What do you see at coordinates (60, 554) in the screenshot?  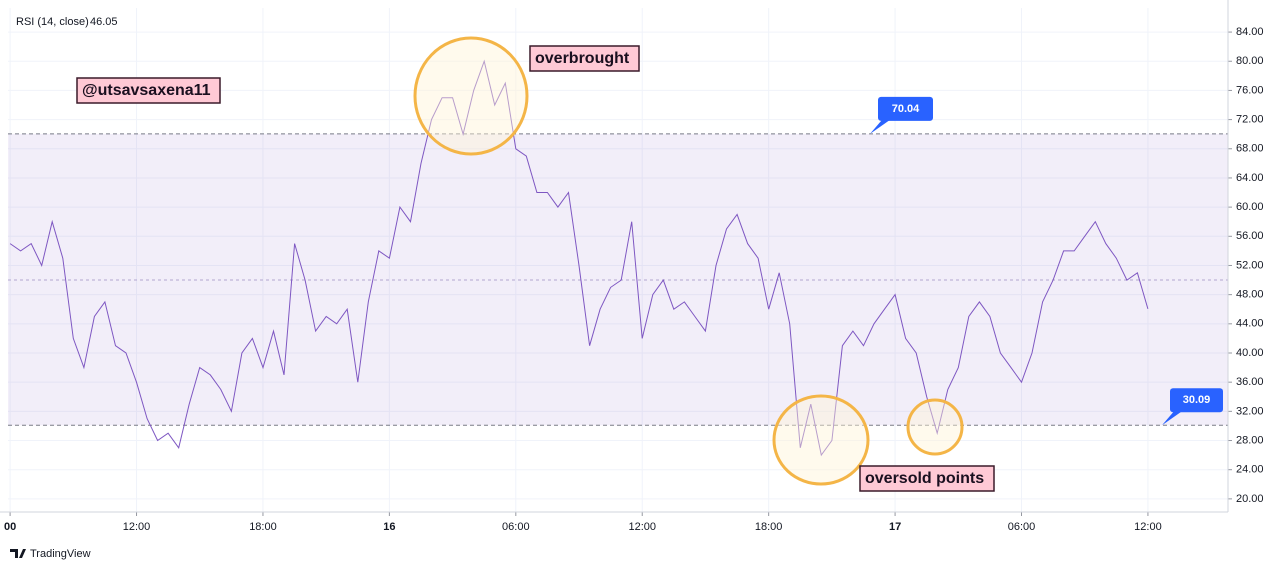 I see `source: TradingView` at bounding box center [60, 554].